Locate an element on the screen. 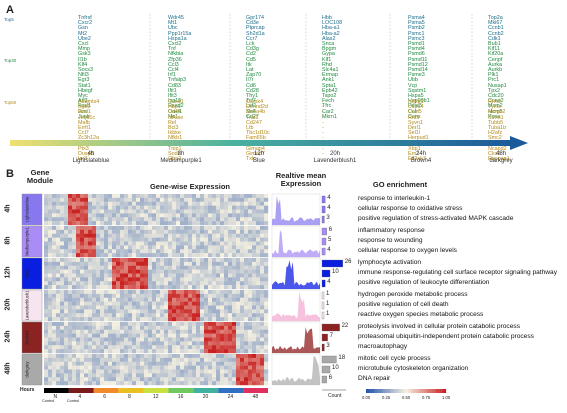 This screenshot has width=567, height=413. gene-label: Ube2 is located at coordinates (84, 38).